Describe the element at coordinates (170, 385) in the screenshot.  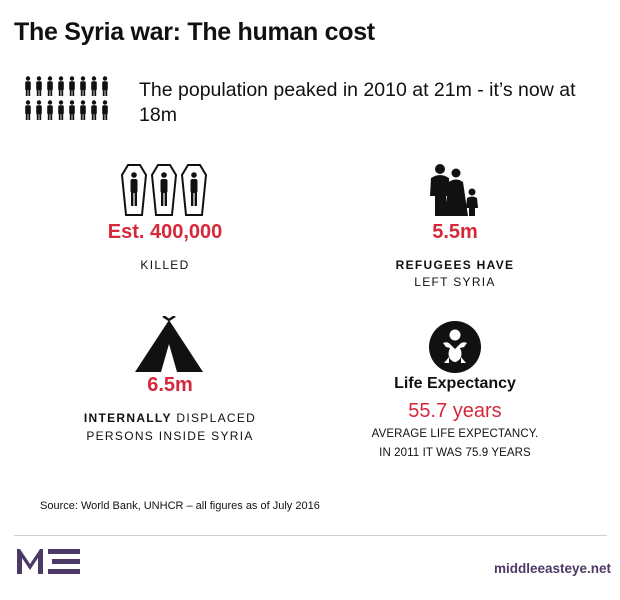
I see `displaced-figure: 6.5m` at that location.